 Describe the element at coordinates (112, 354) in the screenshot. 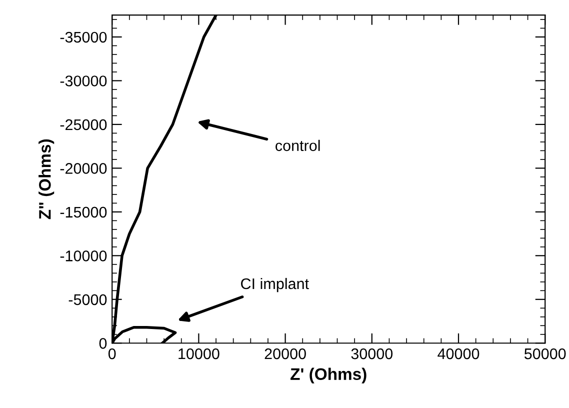

I see `x-tick-label: 0` at that location.